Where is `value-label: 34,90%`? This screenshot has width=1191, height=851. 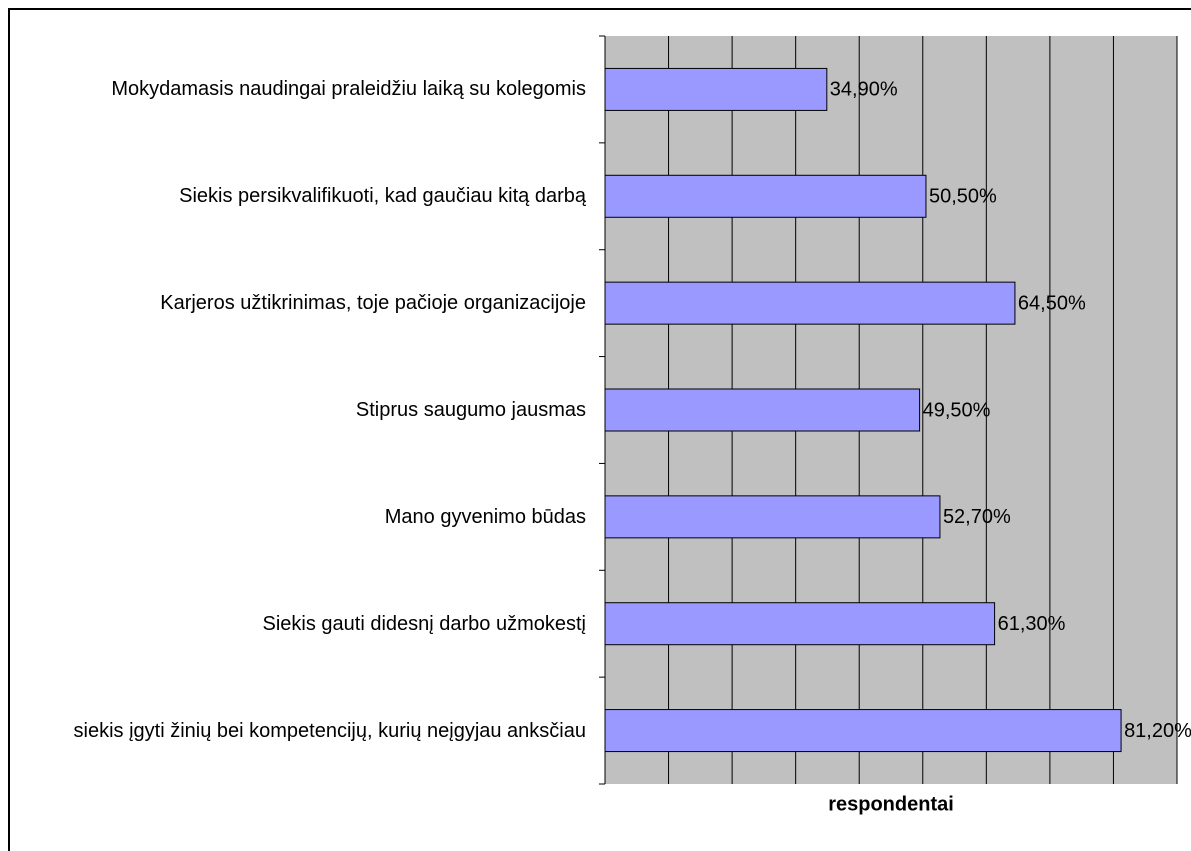
value-label: 34,90% is located at coordinates (864, 90).